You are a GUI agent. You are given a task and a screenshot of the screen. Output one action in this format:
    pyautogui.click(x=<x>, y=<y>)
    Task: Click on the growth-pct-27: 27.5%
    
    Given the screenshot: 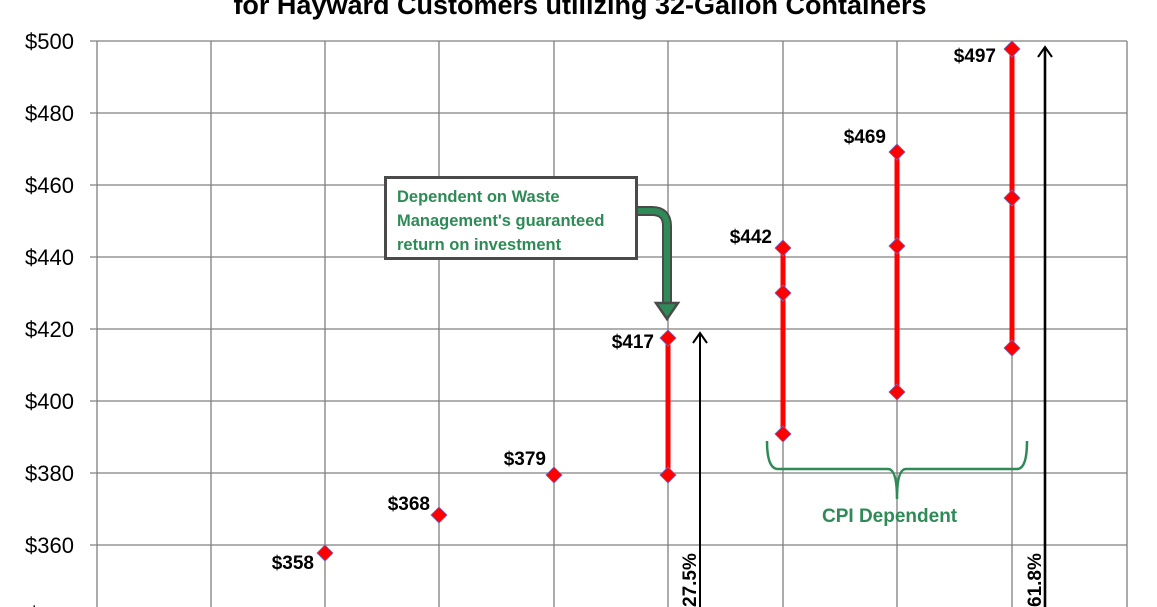 What is the action you would take?
    pyautogui.click(x=690, y=580)
    